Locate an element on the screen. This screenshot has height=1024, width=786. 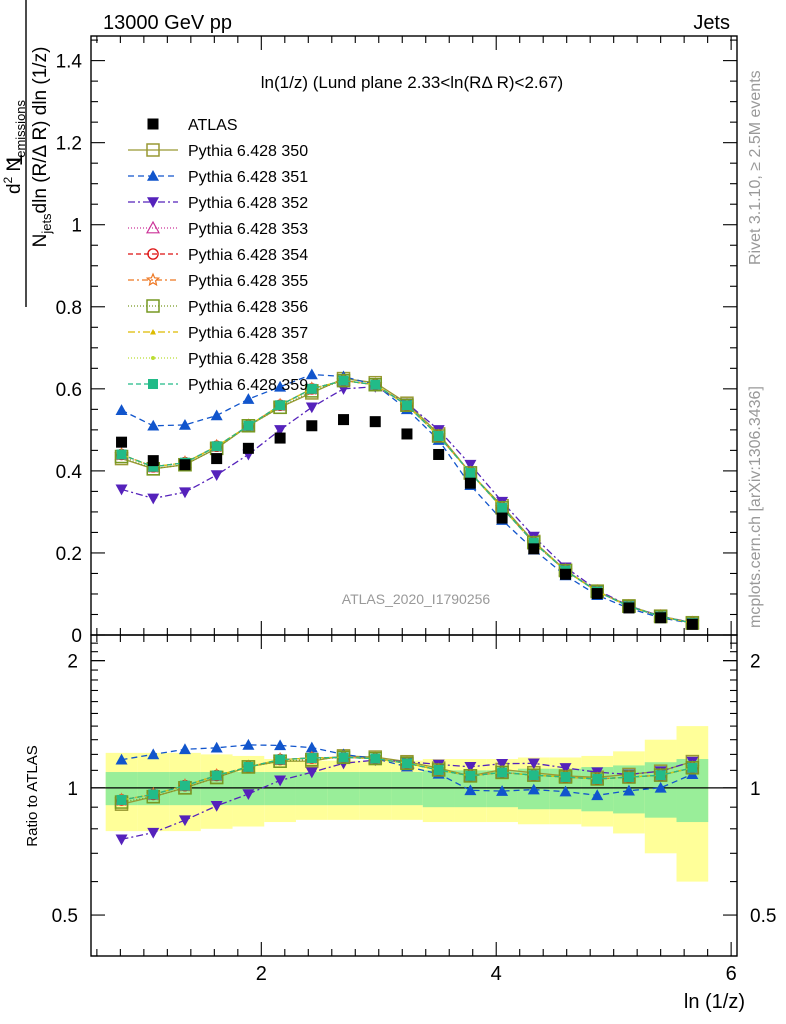
legend-label: Pythia 6.428 356 is located at coordinates (248, 307).